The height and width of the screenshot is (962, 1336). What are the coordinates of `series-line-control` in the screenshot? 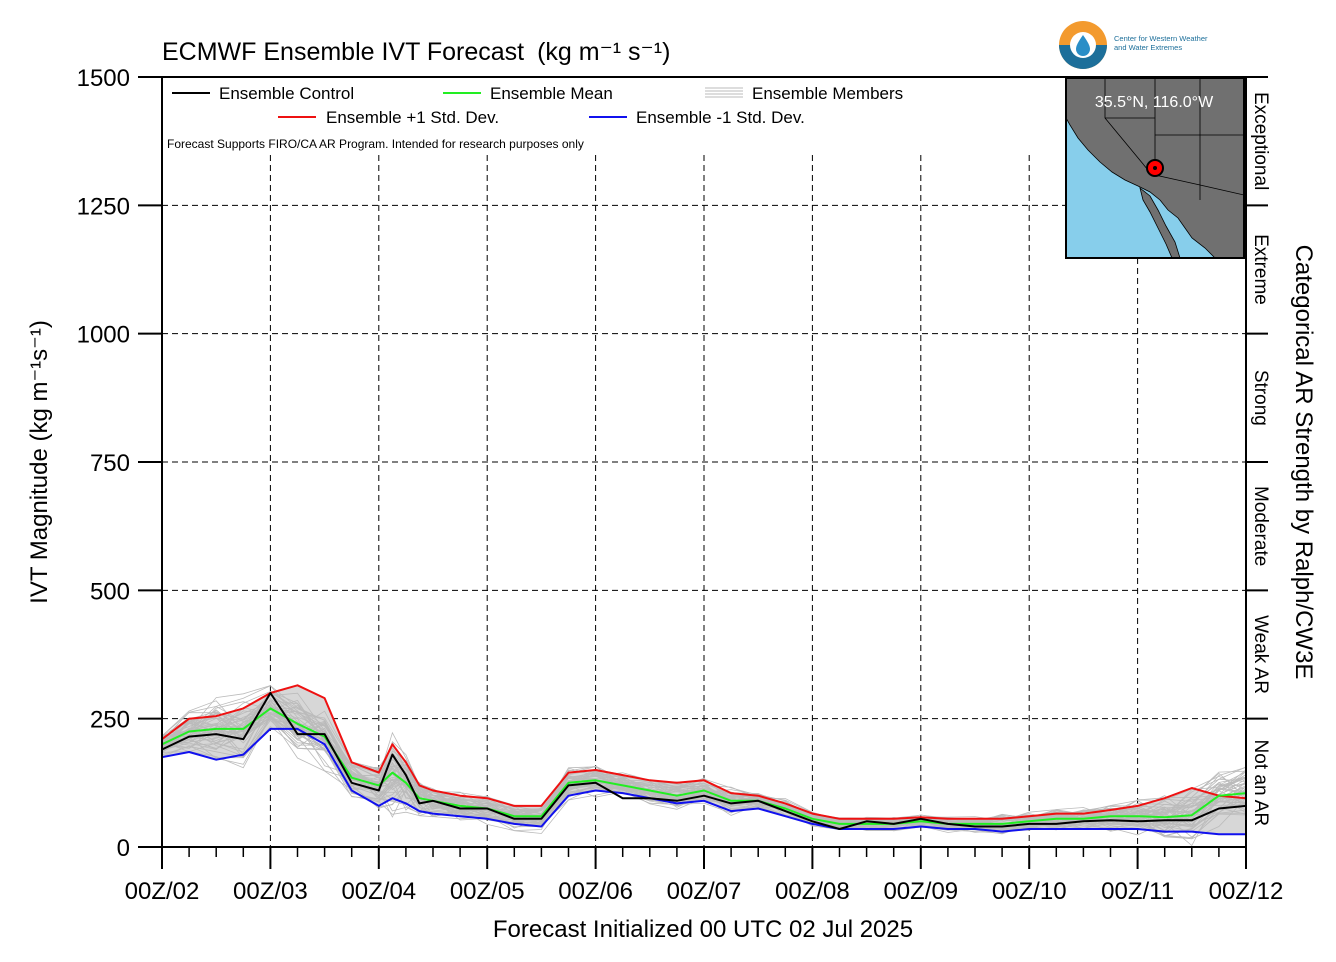 It's located at (704, 761).